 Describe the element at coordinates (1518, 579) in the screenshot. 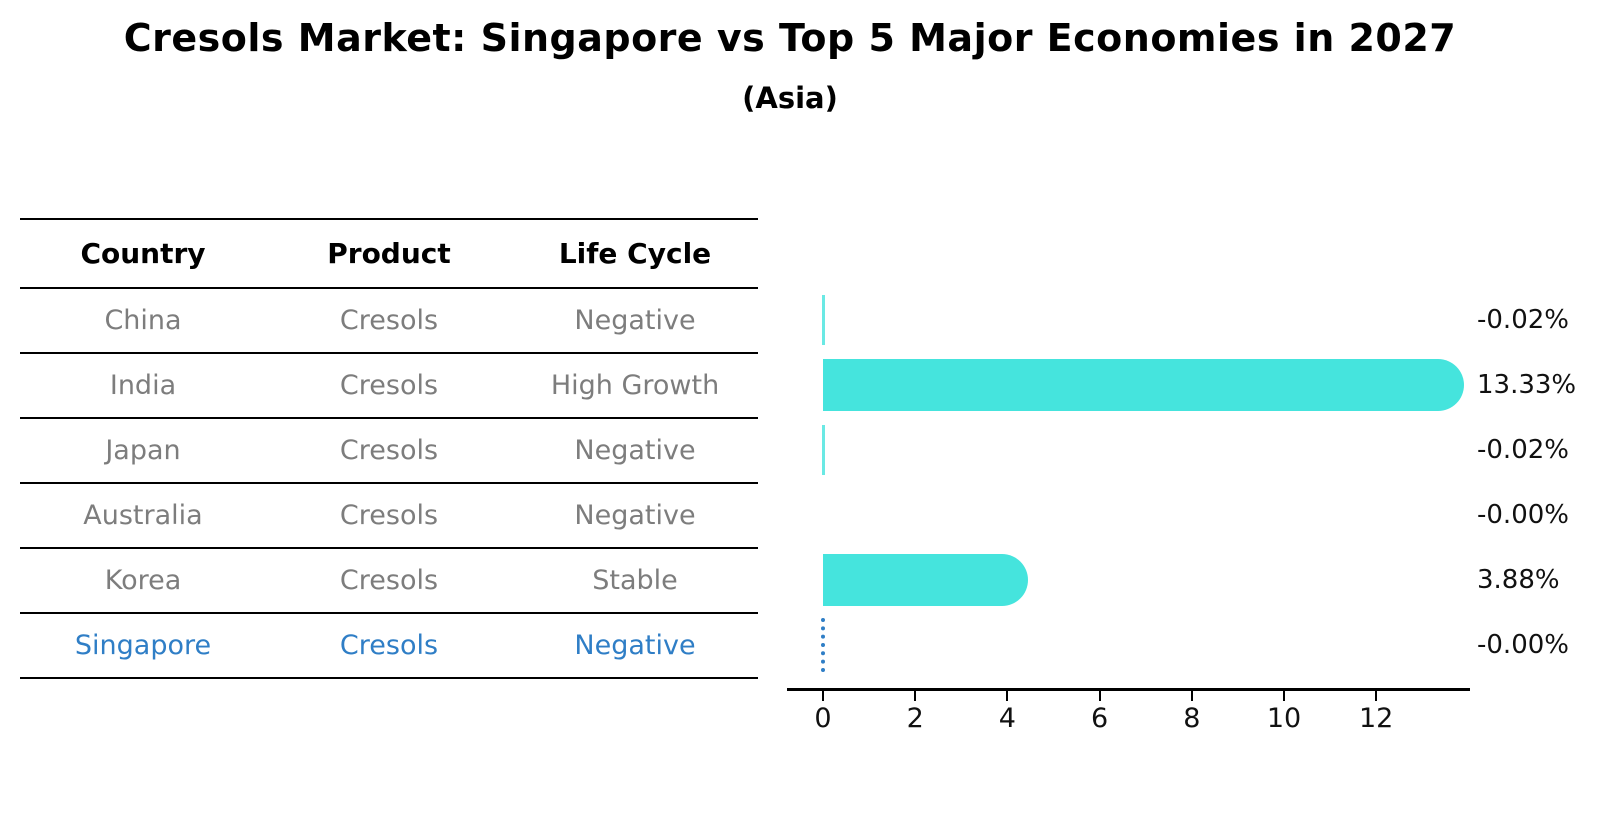

I see `value-label: 3.88%` at that location.